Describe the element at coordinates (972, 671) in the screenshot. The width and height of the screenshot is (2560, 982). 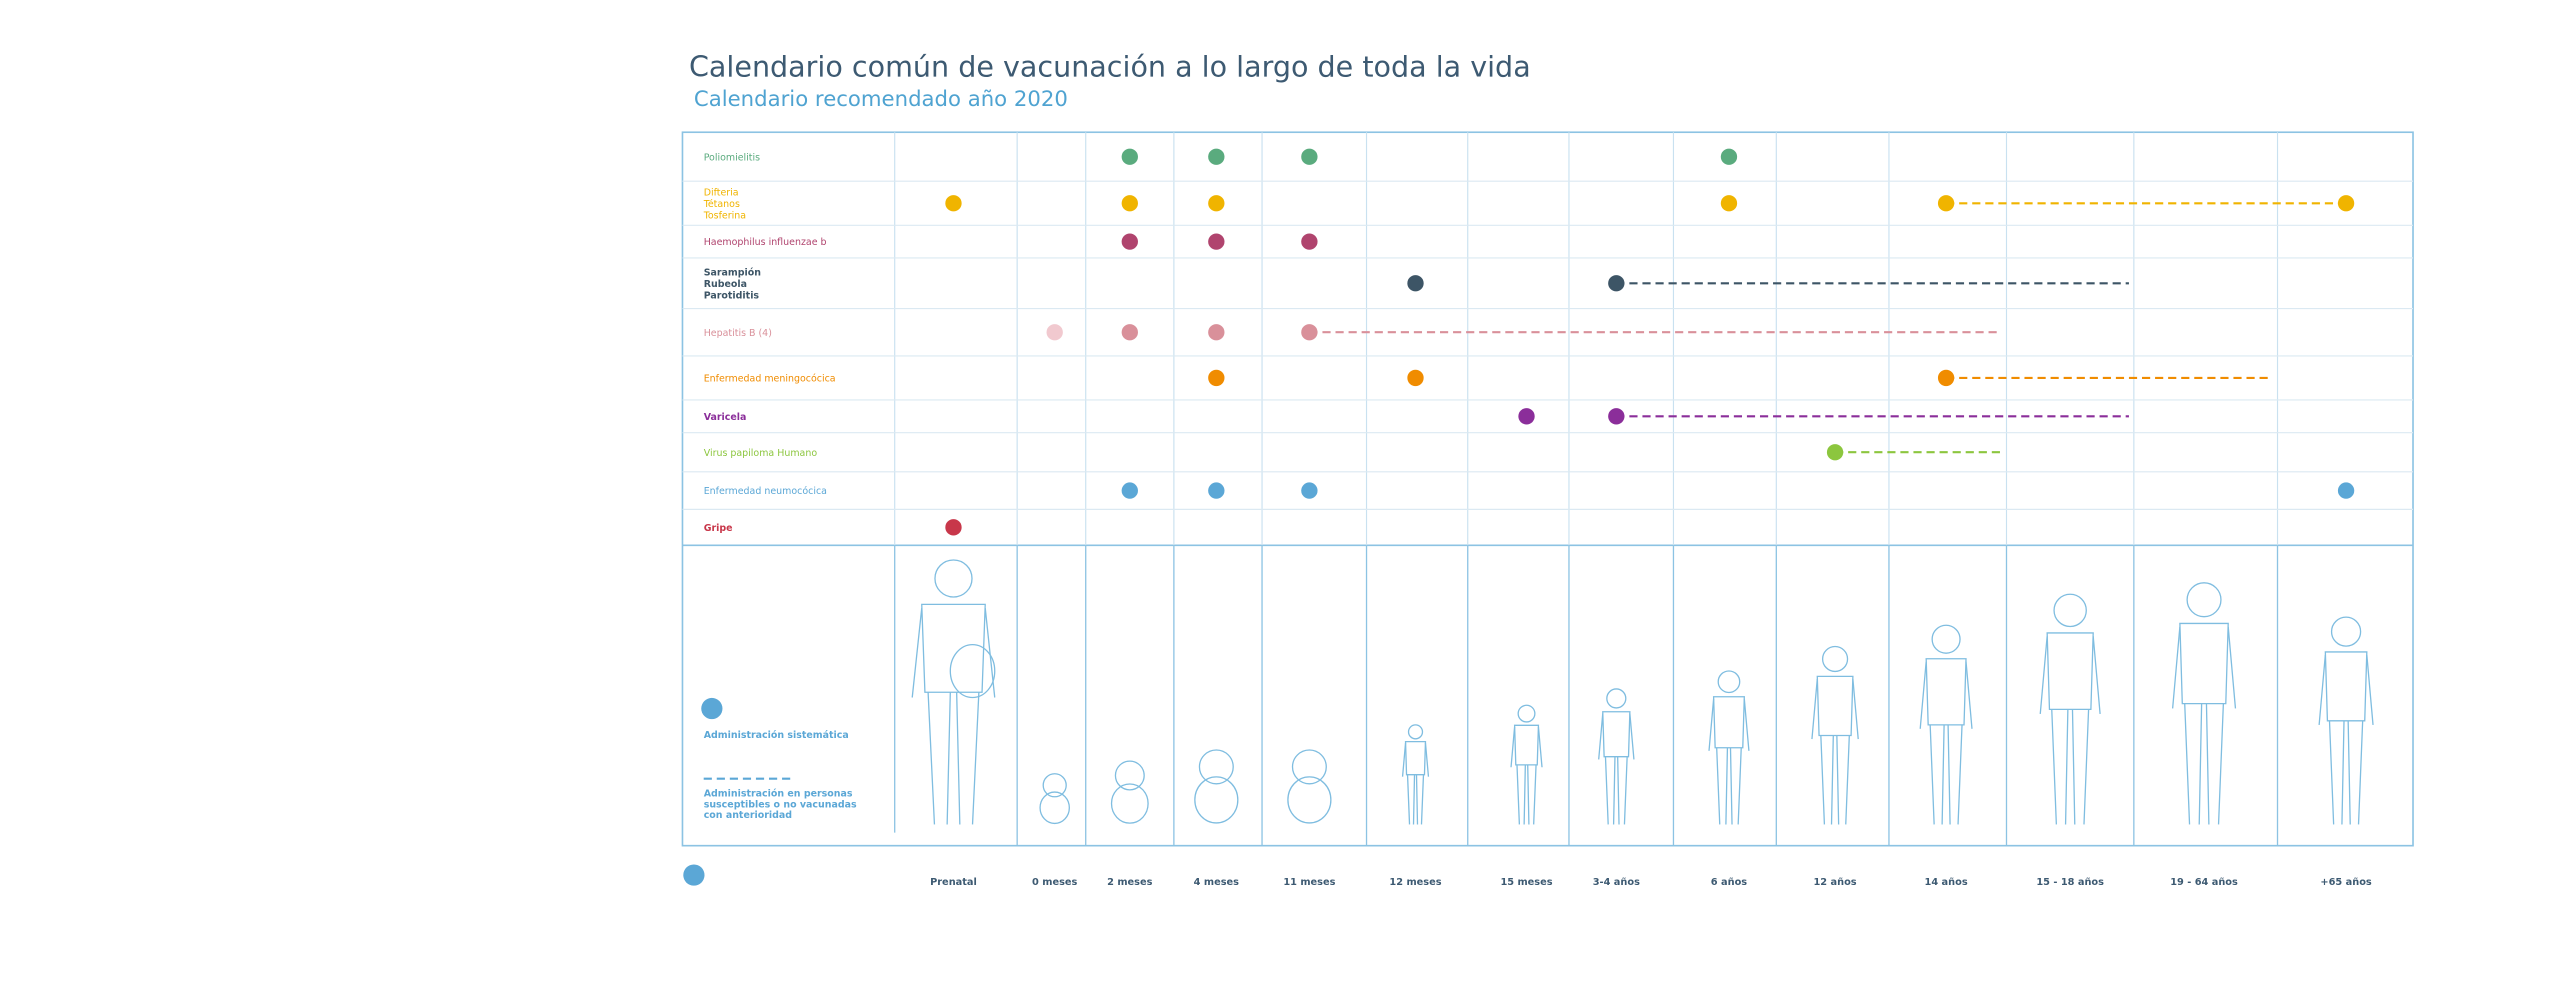
I see `belly` at that location.